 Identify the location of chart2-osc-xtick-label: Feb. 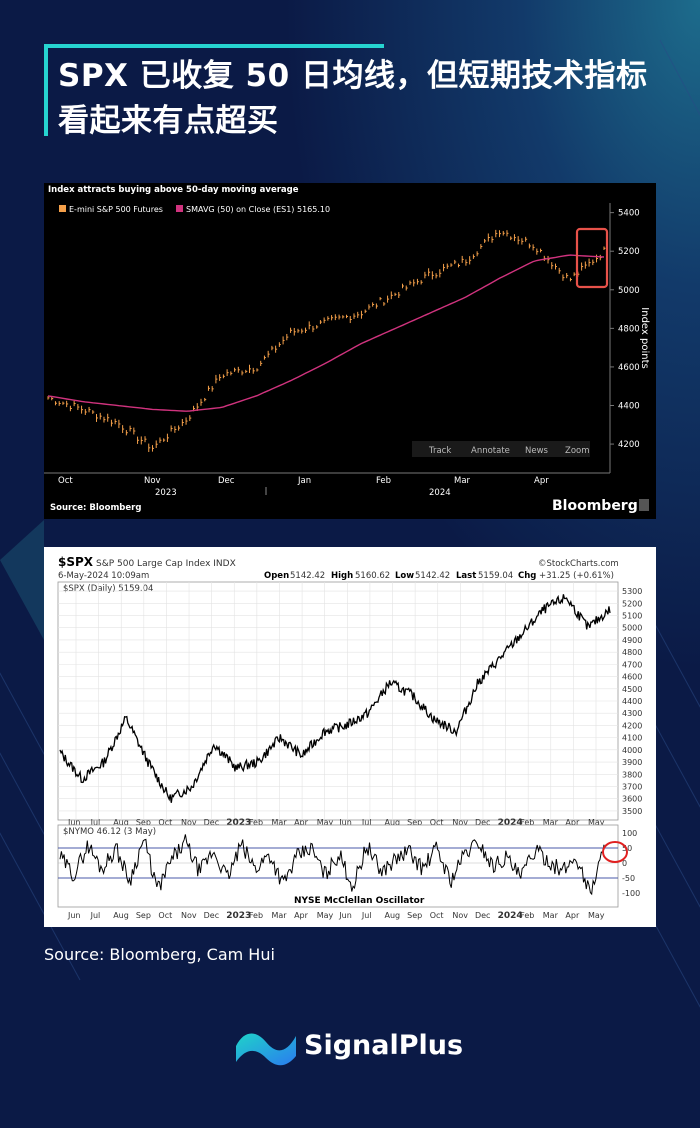
(527, 915).